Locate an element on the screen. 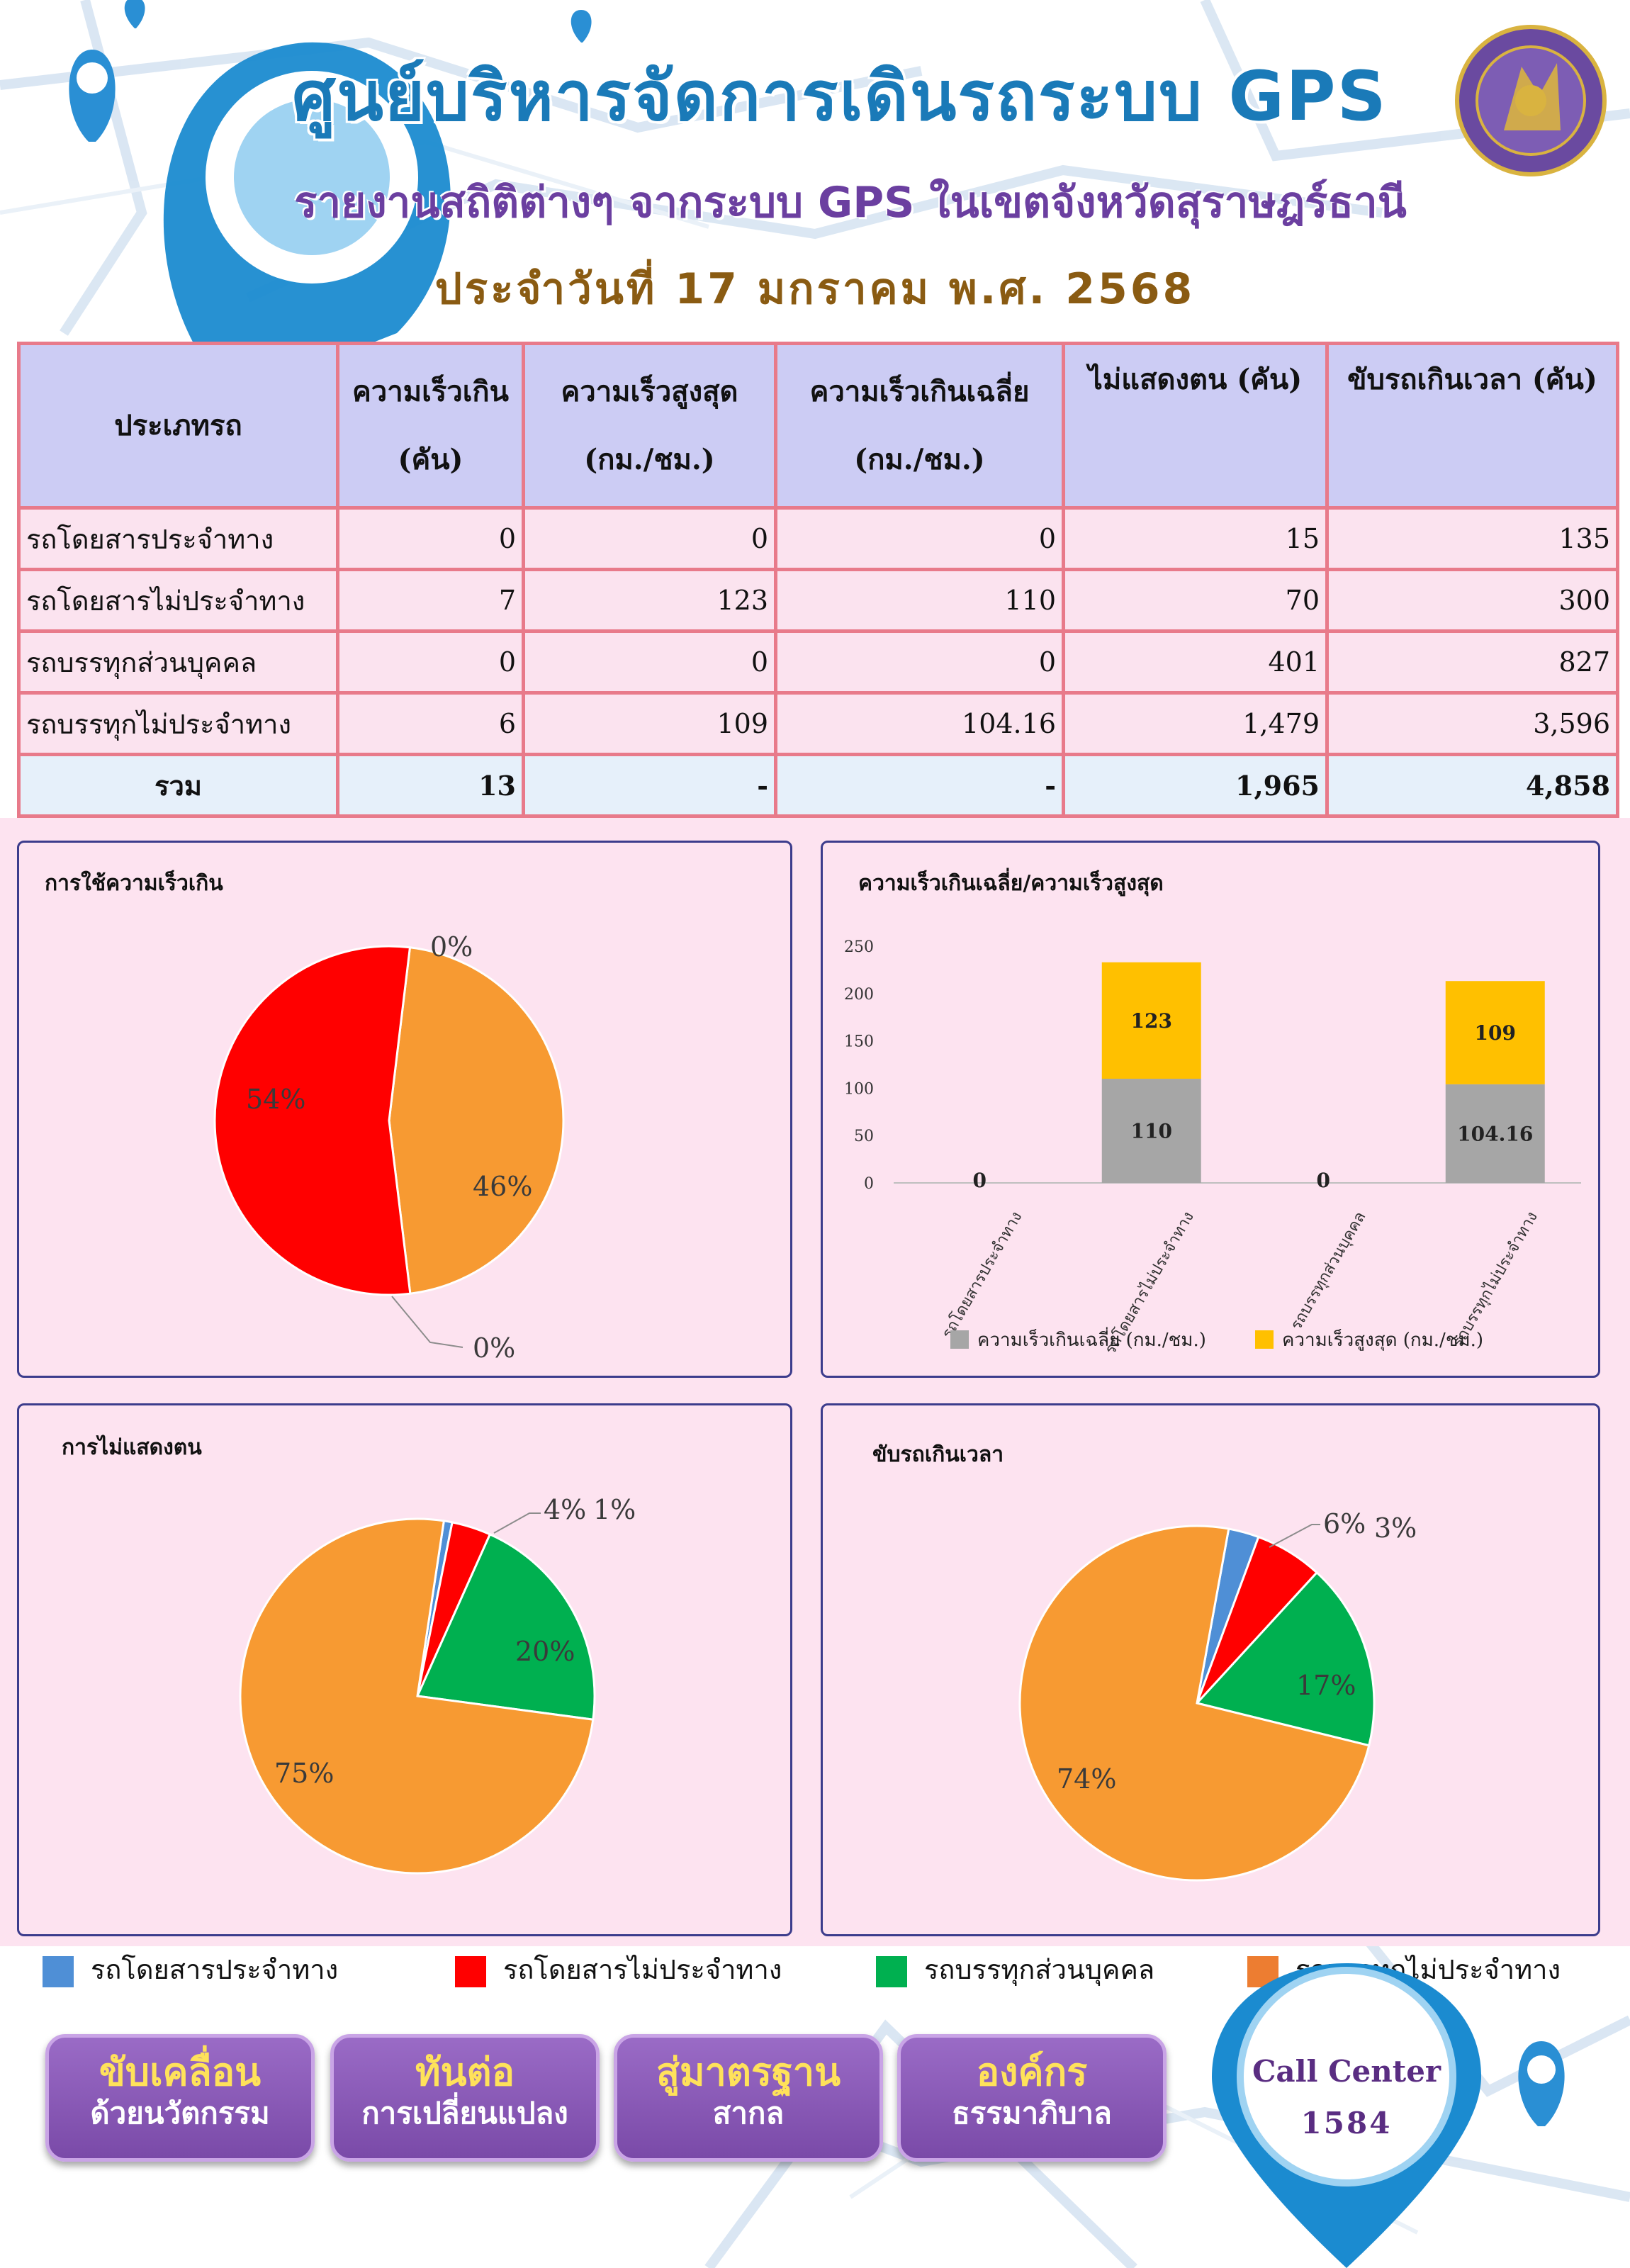  cell-total-overtime: 4,858 is located at coordinates (1472, 785).